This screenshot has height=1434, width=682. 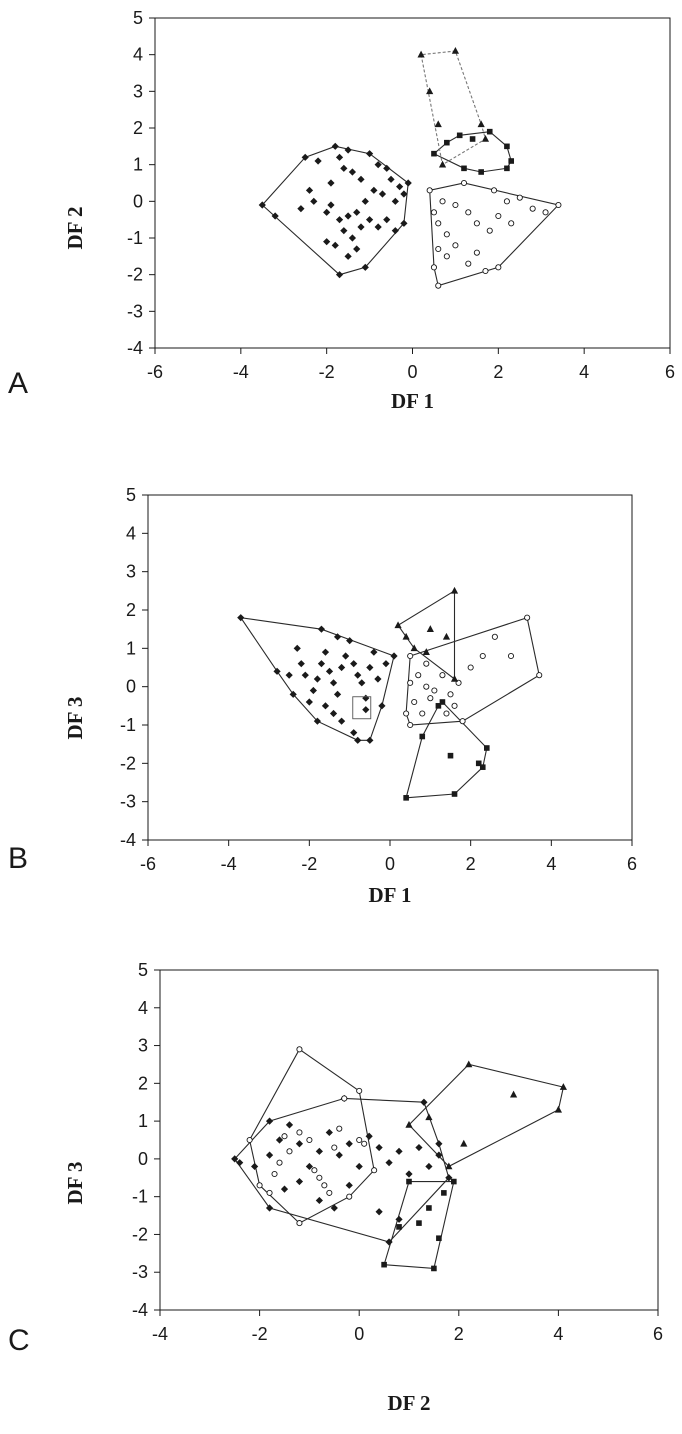 What do you see at coordinates (260, 1334) in the screenshot?
I see `x-tick-label: -2` at bounding box center [260, 1334].